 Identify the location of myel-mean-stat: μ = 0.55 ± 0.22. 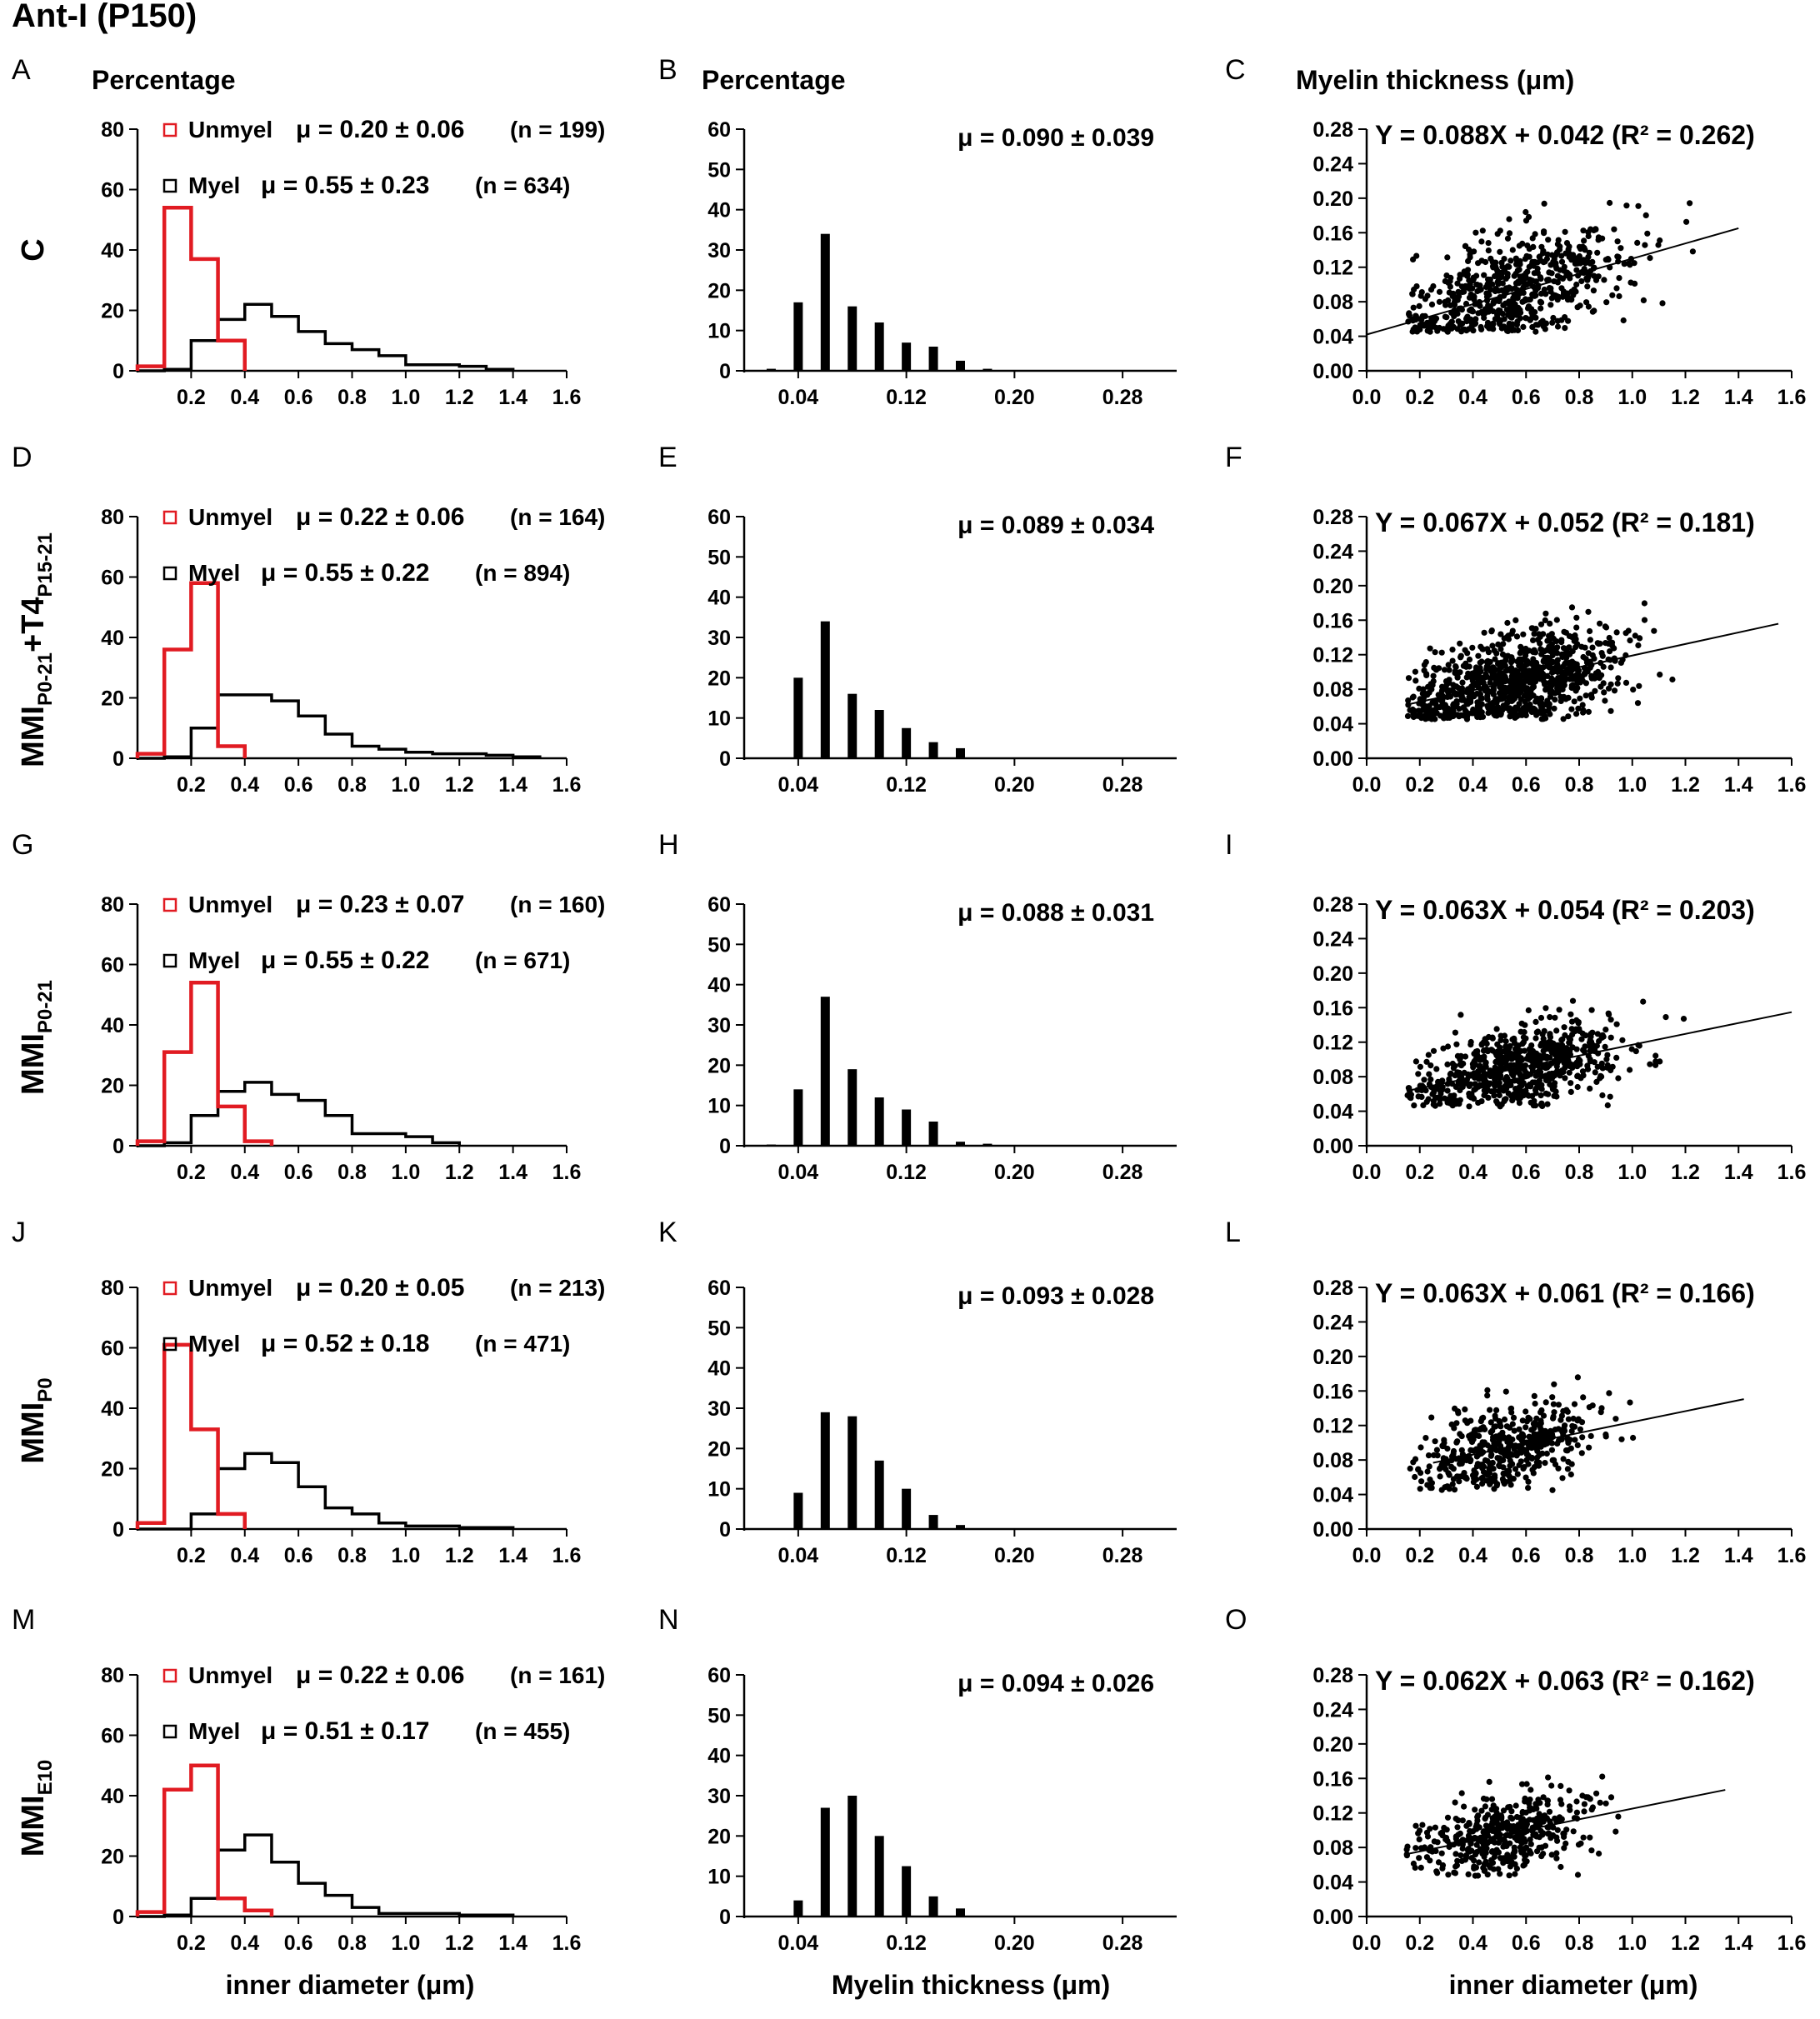
(345, 960).